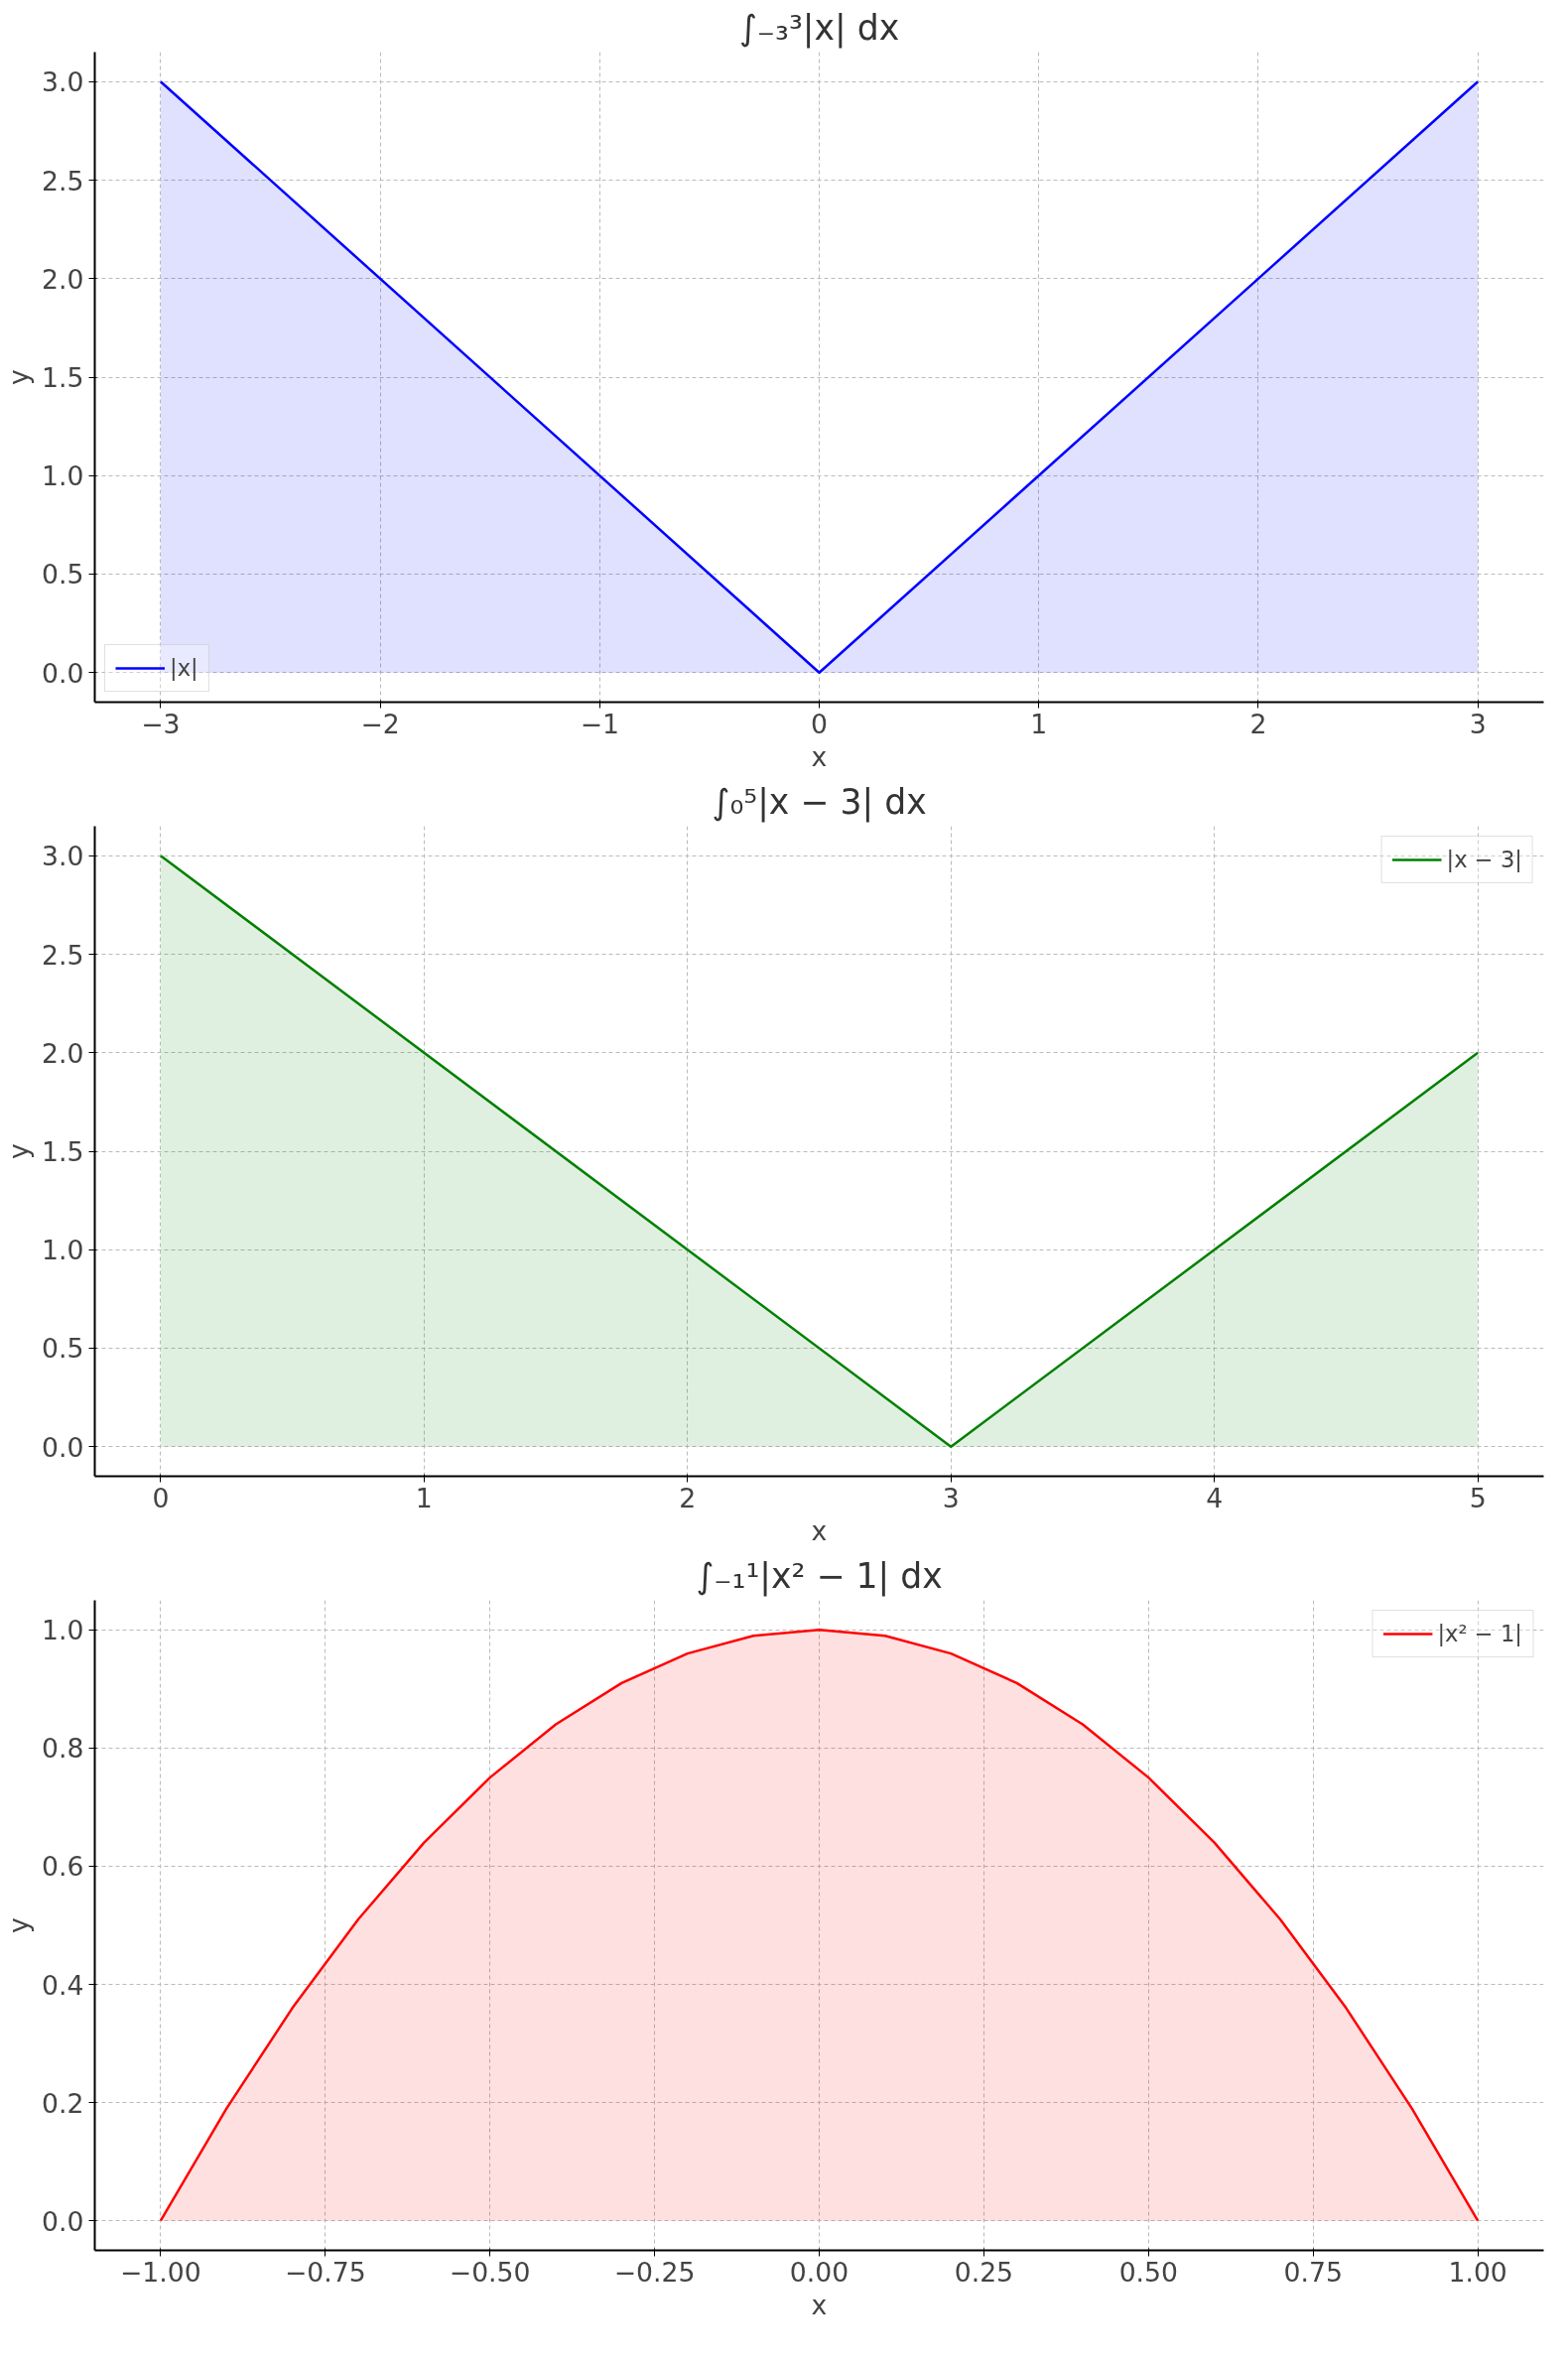  Describe the element at coordinates (1477, 2272) in the screenshot. I see `x-tick-label: 1.00` at that location.